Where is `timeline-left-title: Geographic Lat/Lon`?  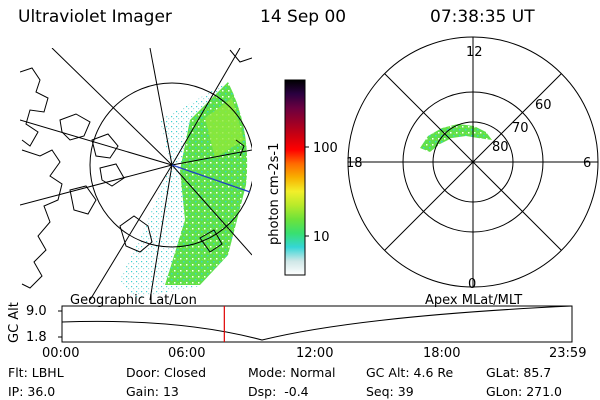
timeline-left-title: Geographic Lat/Lon is located at coordinates (133, 300).